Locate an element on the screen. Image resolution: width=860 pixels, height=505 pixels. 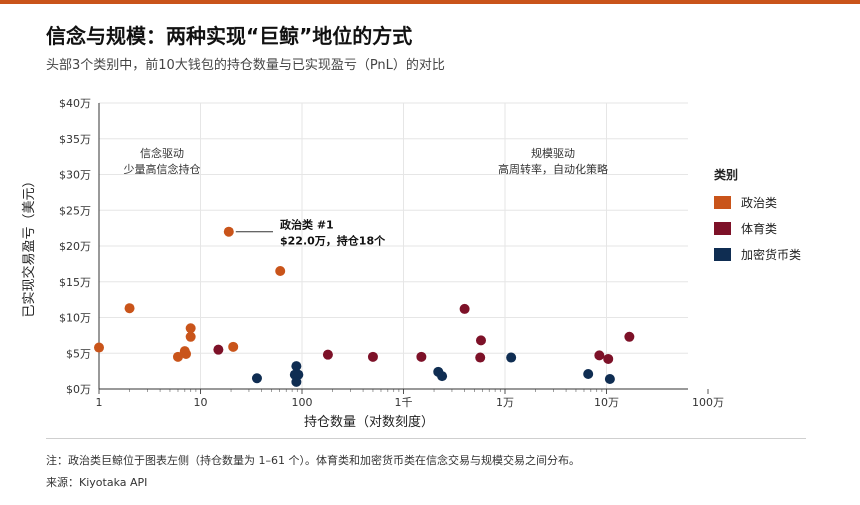
region-label-left-line1: 信念驱动 is located at coordinates (162, 153).